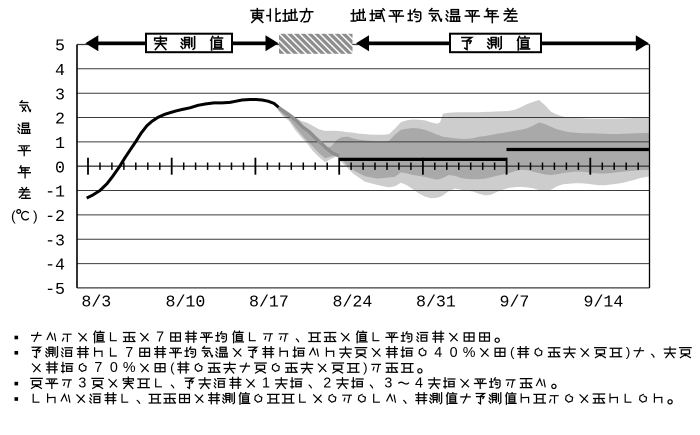 This screenshot has width=700, height=435. I want to click on svg-text: -2, so click(55, 216).